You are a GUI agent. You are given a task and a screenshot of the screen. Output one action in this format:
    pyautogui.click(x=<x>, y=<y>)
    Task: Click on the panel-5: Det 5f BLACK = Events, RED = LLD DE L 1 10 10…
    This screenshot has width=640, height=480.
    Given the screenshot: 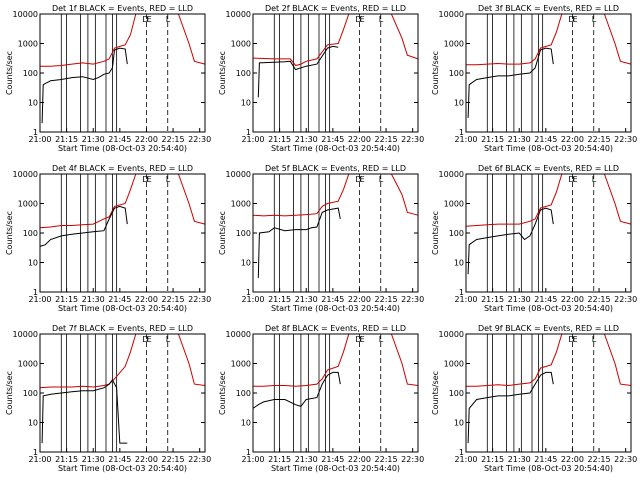 What is the action you would take?
    pyautogui.click(x=321, y=238)
    